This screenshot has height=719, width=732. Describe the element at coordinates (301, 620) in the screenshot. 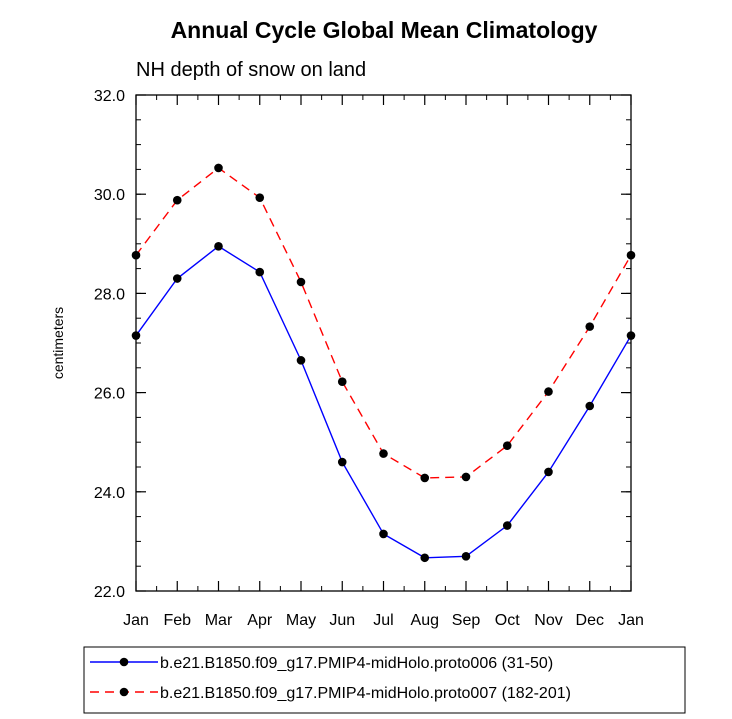

I see `x-tick-label: May` at that location.